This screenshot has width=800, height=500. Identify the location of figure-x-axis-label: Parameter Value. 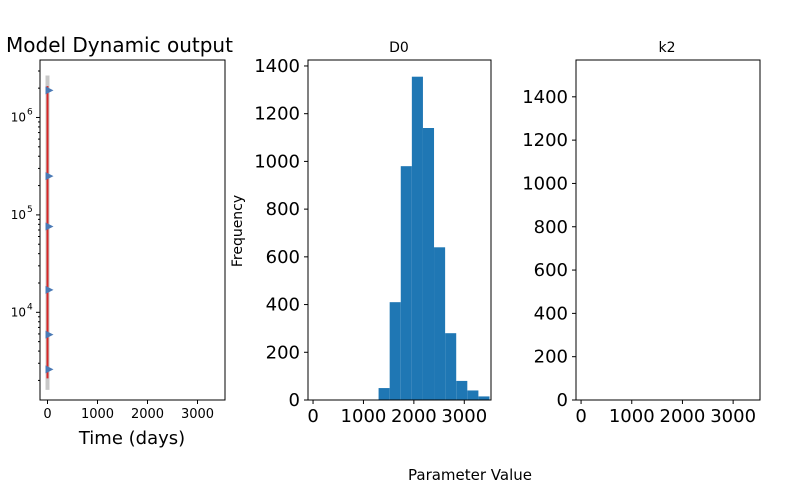
(470, 475).